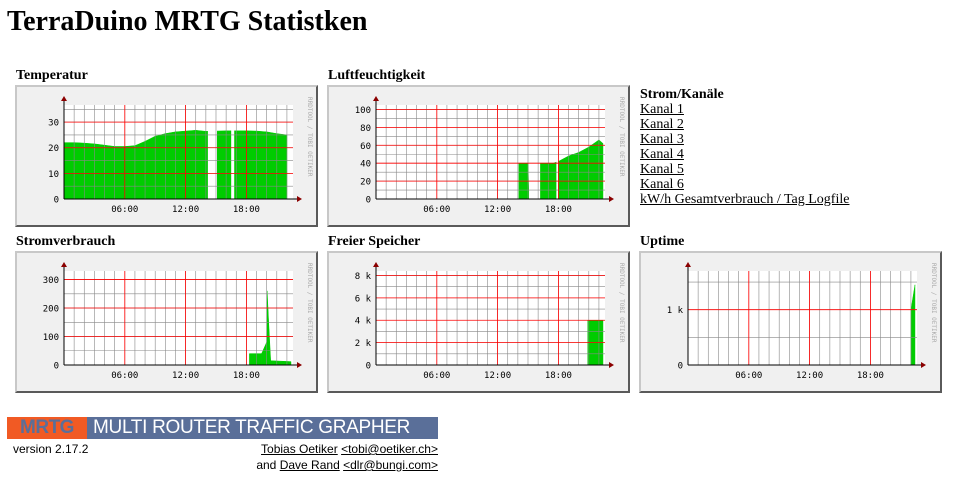 The image size is (967, 481). Describe the element at coordinates (745, 199) in the screenshot. I see `link-gesamtverbrauch-logfile: kW/h Gesamtverbrauch / Tag Logfile` at that location.